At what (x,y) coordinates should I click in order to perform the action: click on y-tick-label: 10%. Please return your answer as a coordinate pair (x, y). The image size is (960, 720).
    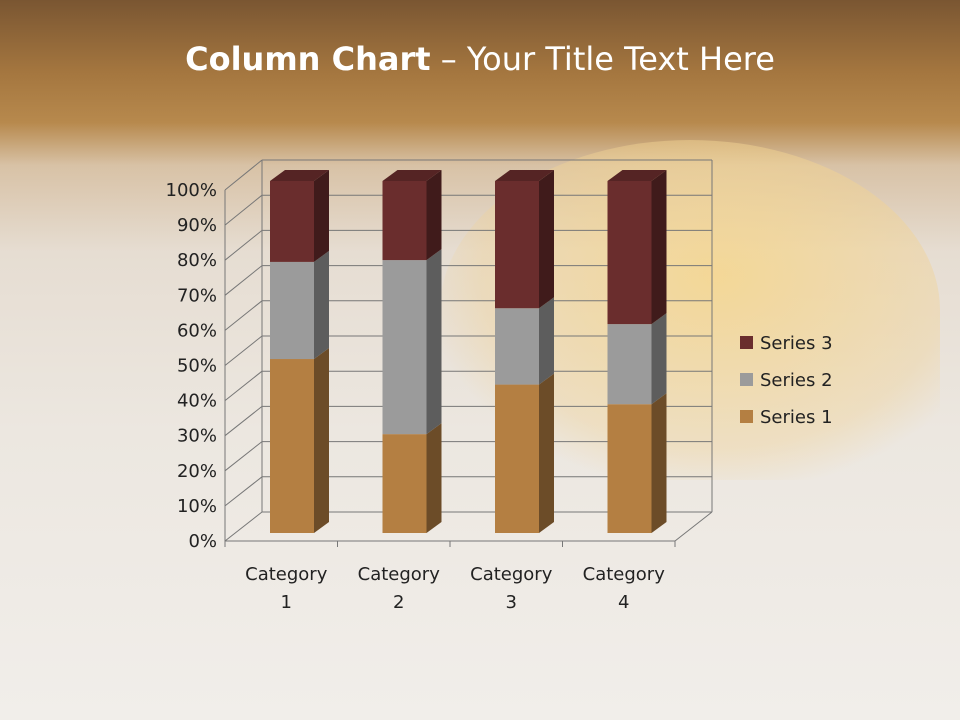
    Looking at the image, I should click on (197, 506).